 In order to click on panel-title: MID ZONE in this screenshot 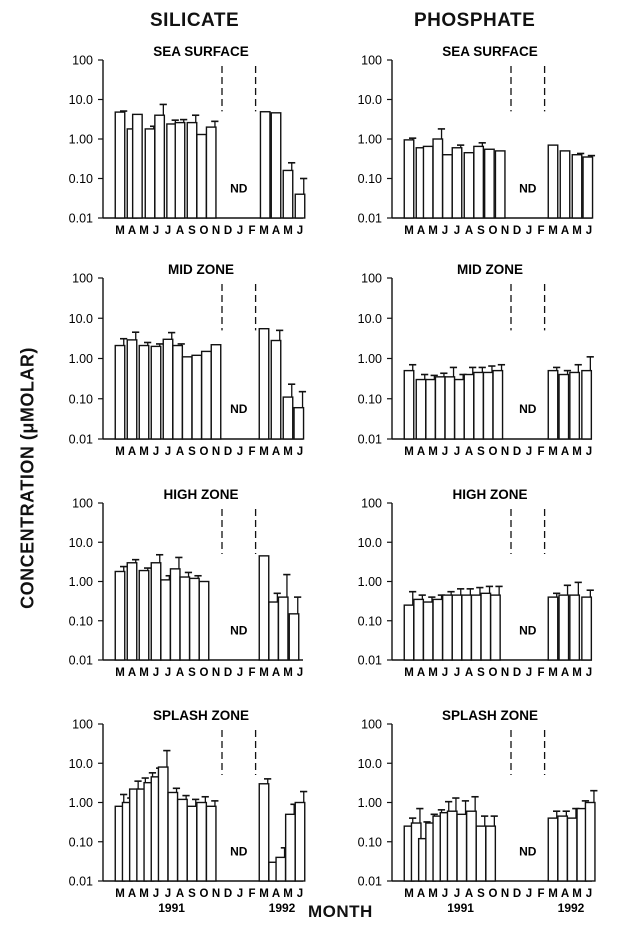, I will do `click(201, 269)`.